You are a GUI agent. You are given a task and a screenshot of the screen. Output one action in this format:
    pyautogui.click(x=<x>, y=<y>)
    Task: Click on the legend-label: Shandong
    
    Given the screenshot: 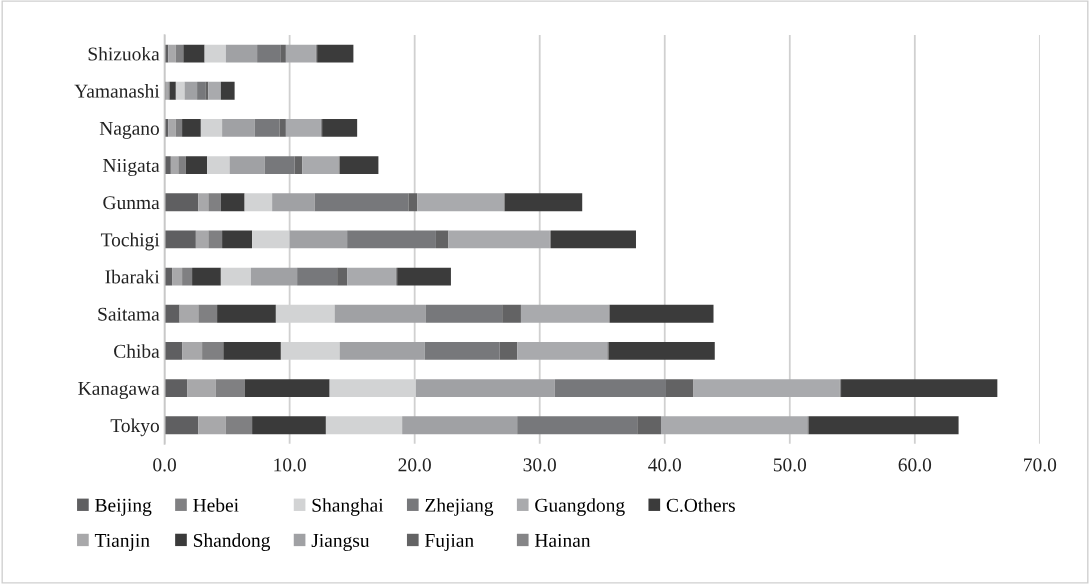 What is the action you would take?
    pyautogui.click(x=232, y=542)
    